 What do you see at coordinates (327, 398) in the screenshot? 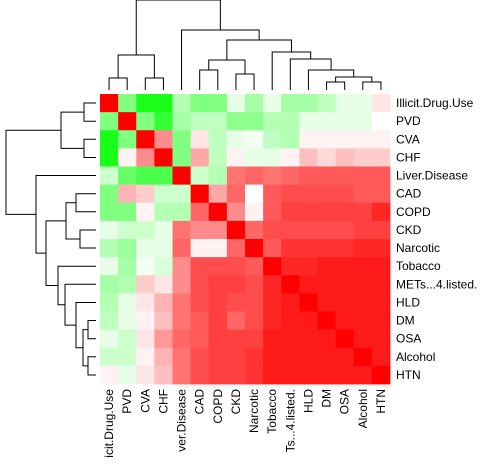
I see `column-label: DM` at bounding box center [327, 398].